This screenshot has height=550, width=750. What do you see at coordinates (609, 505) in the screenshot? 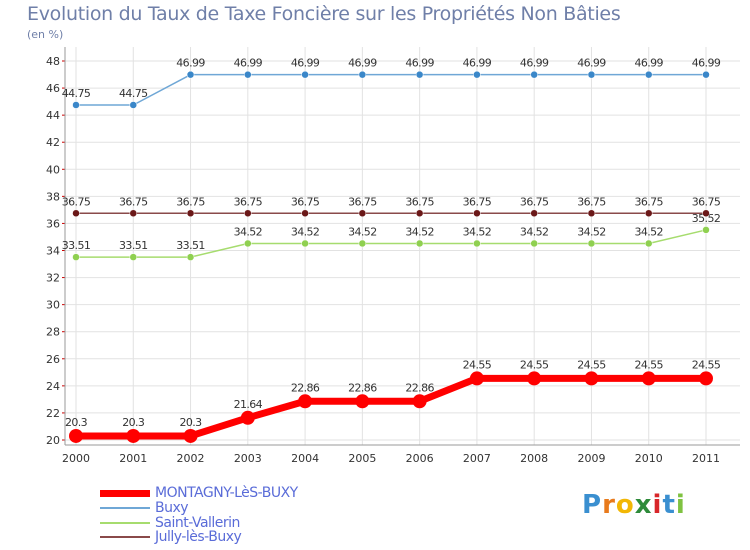
I see `logo-letter: r` at bounding box center [609, 505].